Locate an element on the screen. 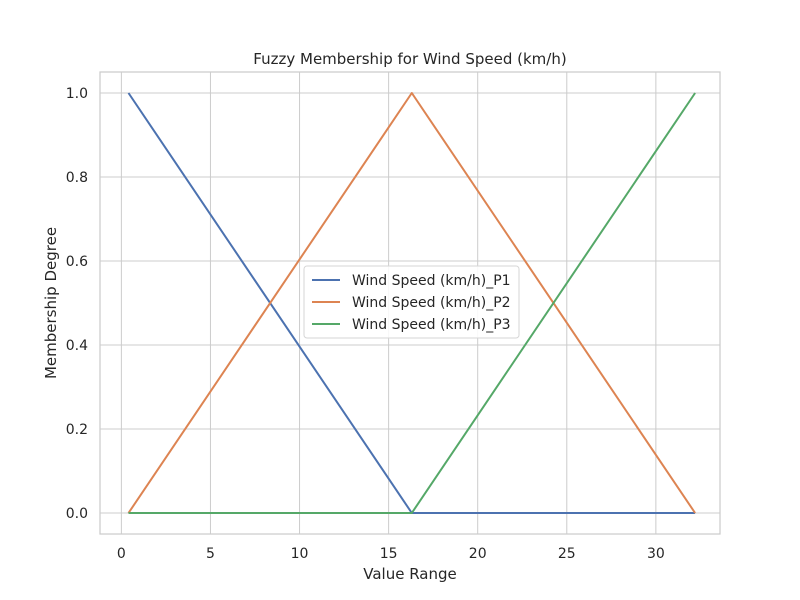 Image resolution: width=800 pixels, height=600 pixels. legend-box is located at coordinates (411, 302).